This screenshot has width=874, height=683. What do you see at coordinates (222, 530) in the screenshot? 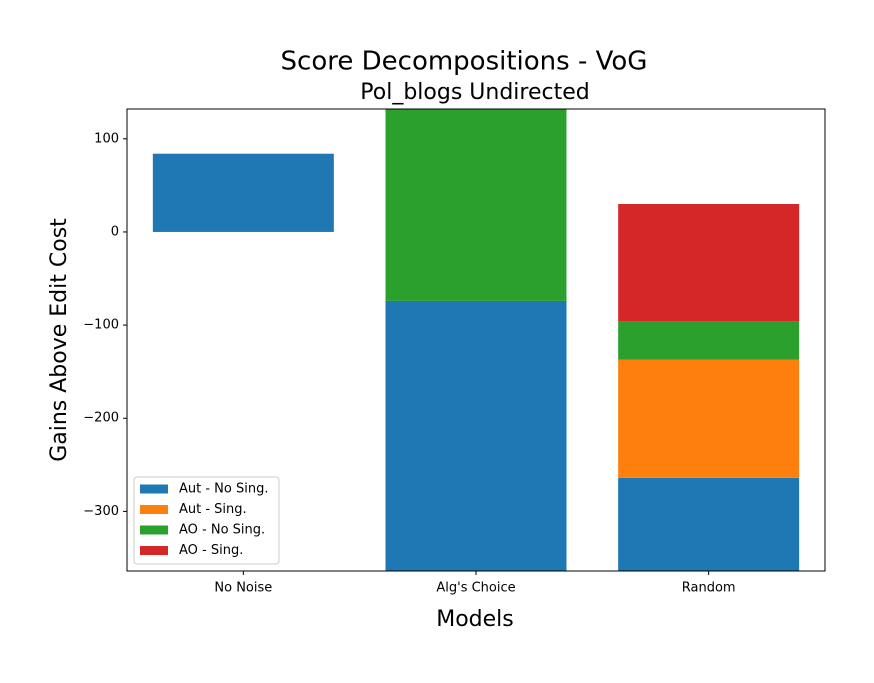
I see `legend-label: AO - No Sing.` at bounding box center [222, 530].